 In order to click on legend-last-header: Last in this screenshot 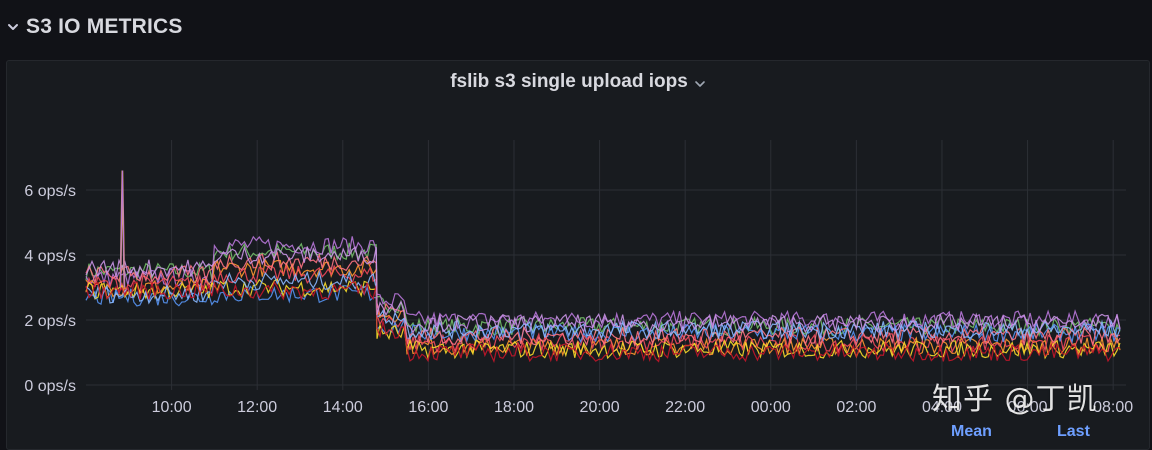, I will do `click(1073, 431)`.